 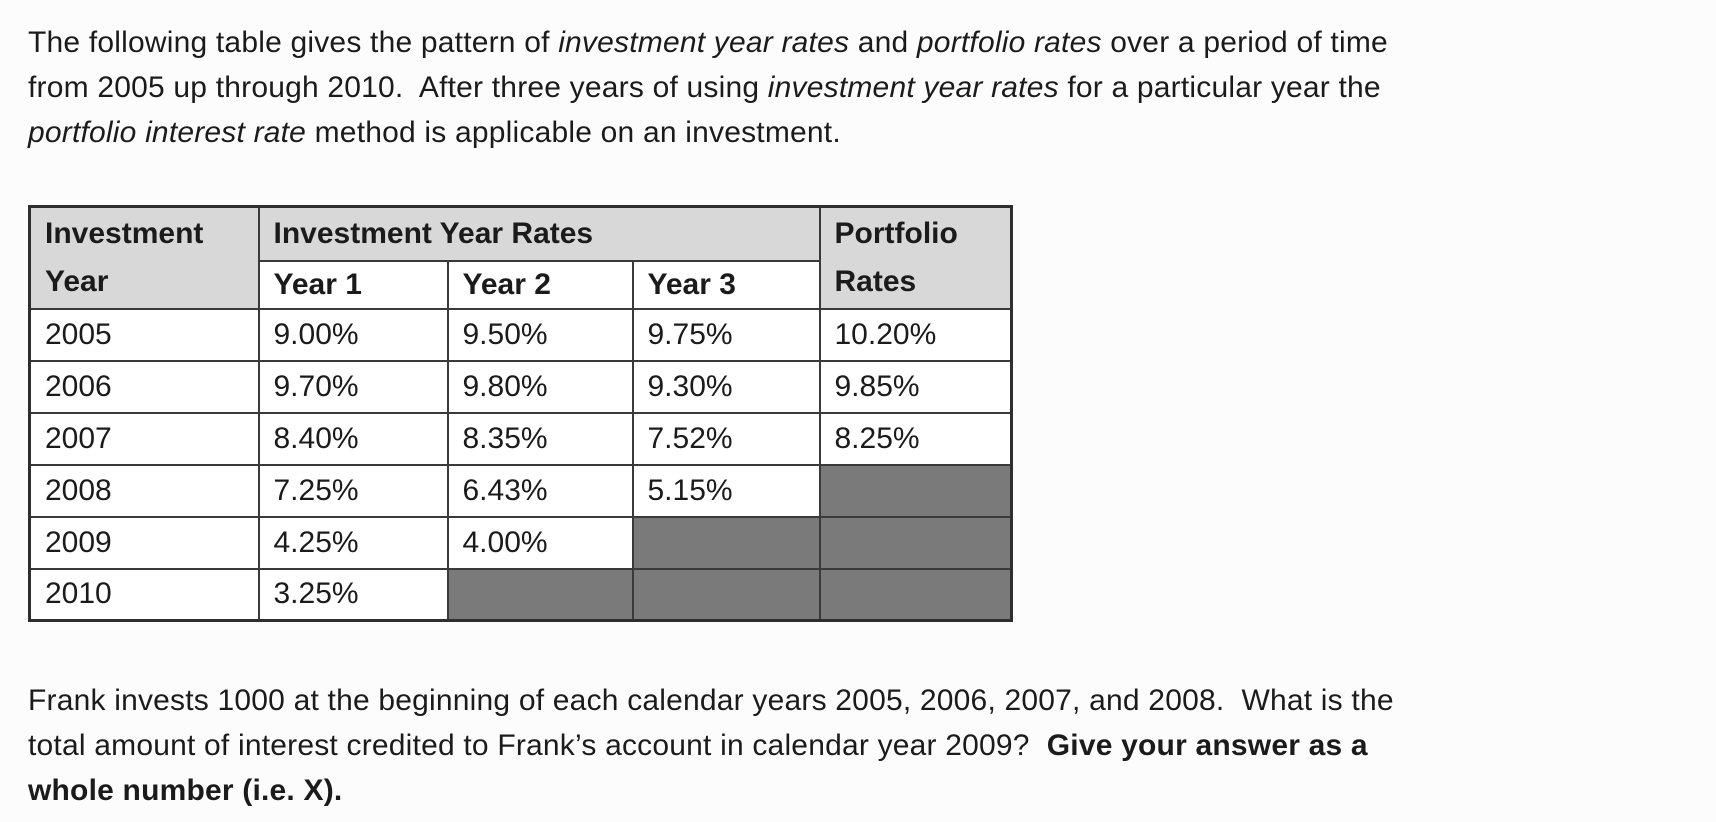 What do you see at coordinates (726, 386) in the screenshot?
I see `cell-rate-y3: 9.30%` at bounding box center [726, 386].